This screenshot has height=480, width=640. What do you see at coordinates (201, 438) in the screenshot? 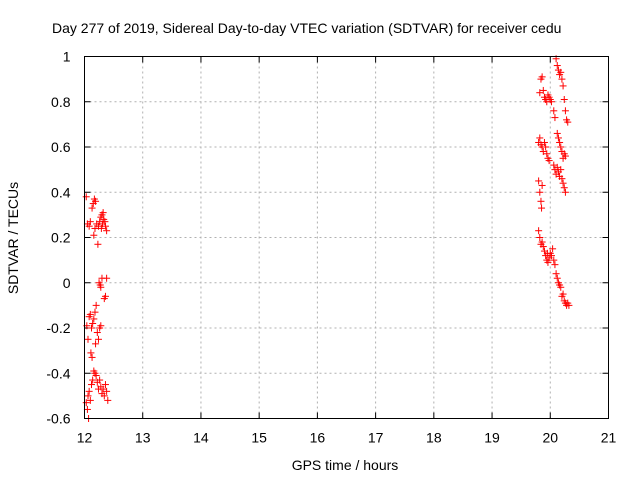
I see `x-tick-label: 14` at bounding box center [201, 438].